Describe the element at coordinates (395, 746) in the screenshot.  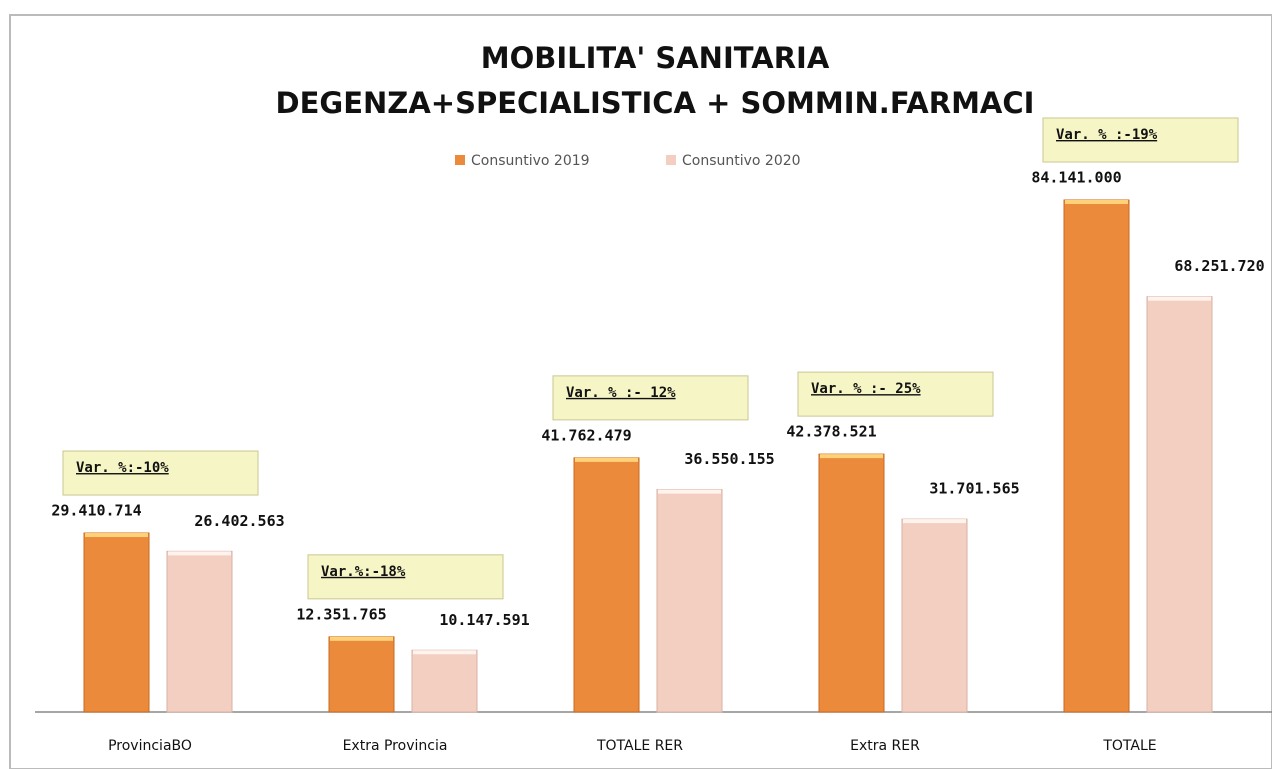
I see `x-tick-label: Extra Provincia` at that location.